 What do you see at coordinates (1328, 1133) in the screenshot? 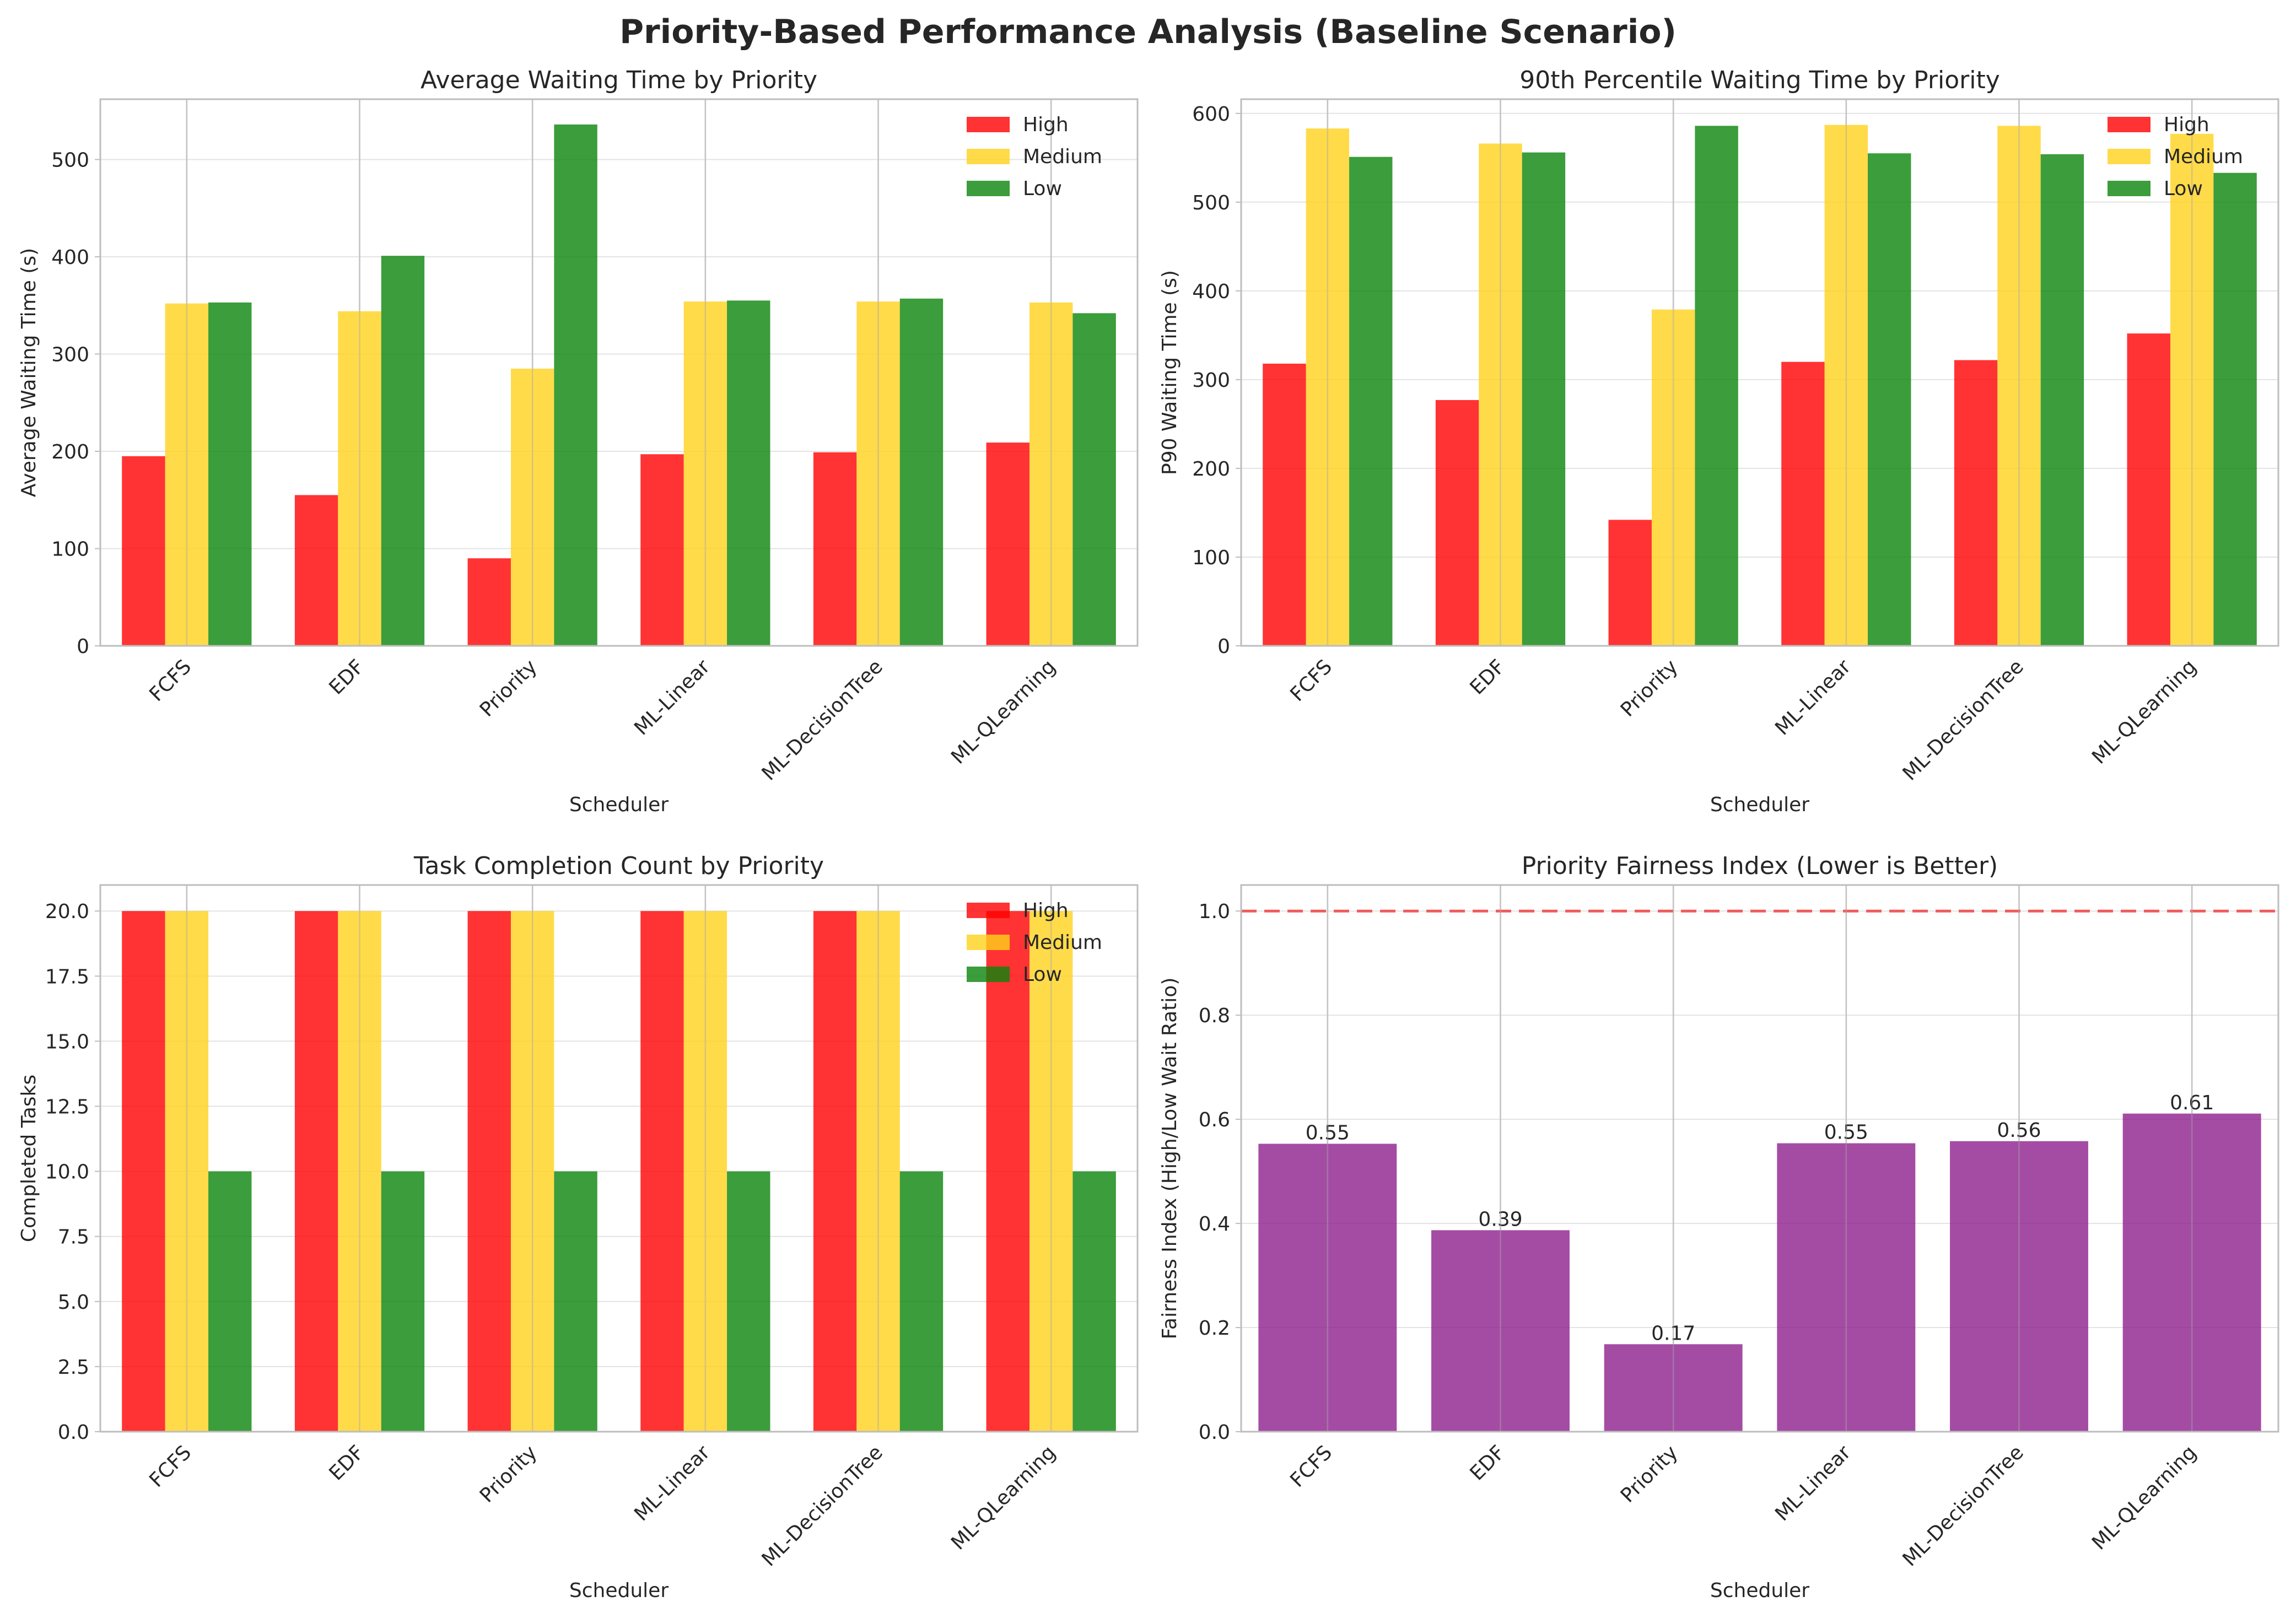
I see `data-label: 0.55` at bounding box center [1328, 1133].